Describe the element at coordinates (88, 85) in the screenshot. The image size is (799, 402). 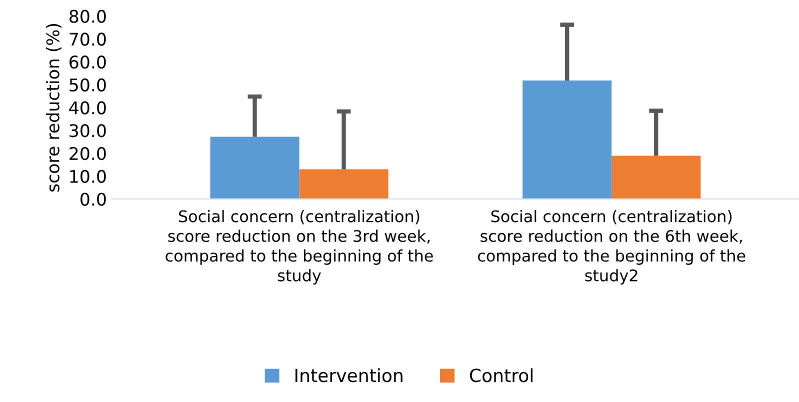
I see `y-tick-label: 50.0` at that location.